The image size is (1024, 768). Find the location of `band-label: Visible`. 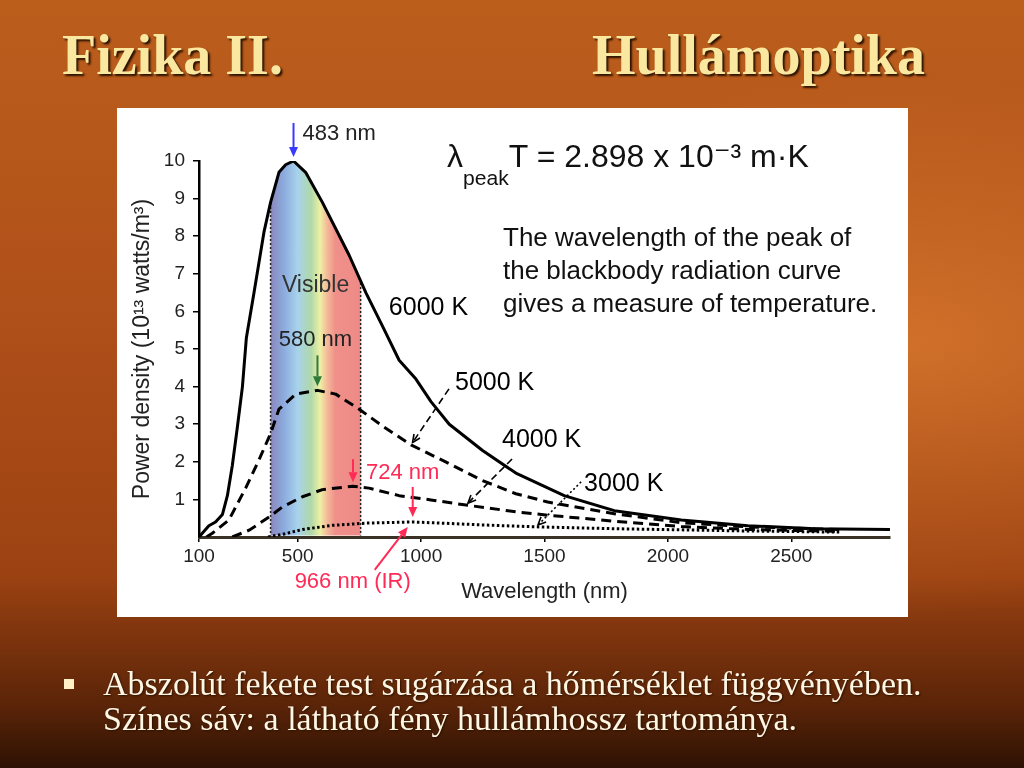

band-label: Visible is located at coordinates (315, 284).